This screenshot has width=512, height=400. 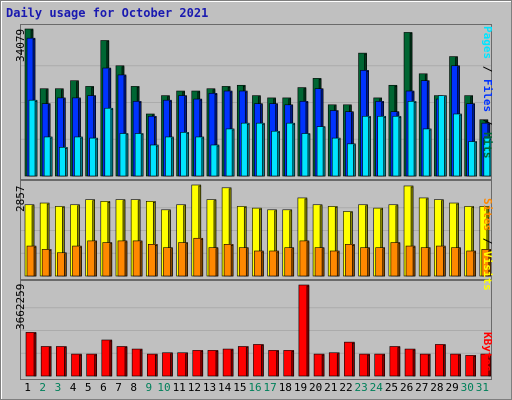 What do you see at coordinates (487, 241) in the screenshot?
I see `legend-sep: /` at bounding box center [487, 241].